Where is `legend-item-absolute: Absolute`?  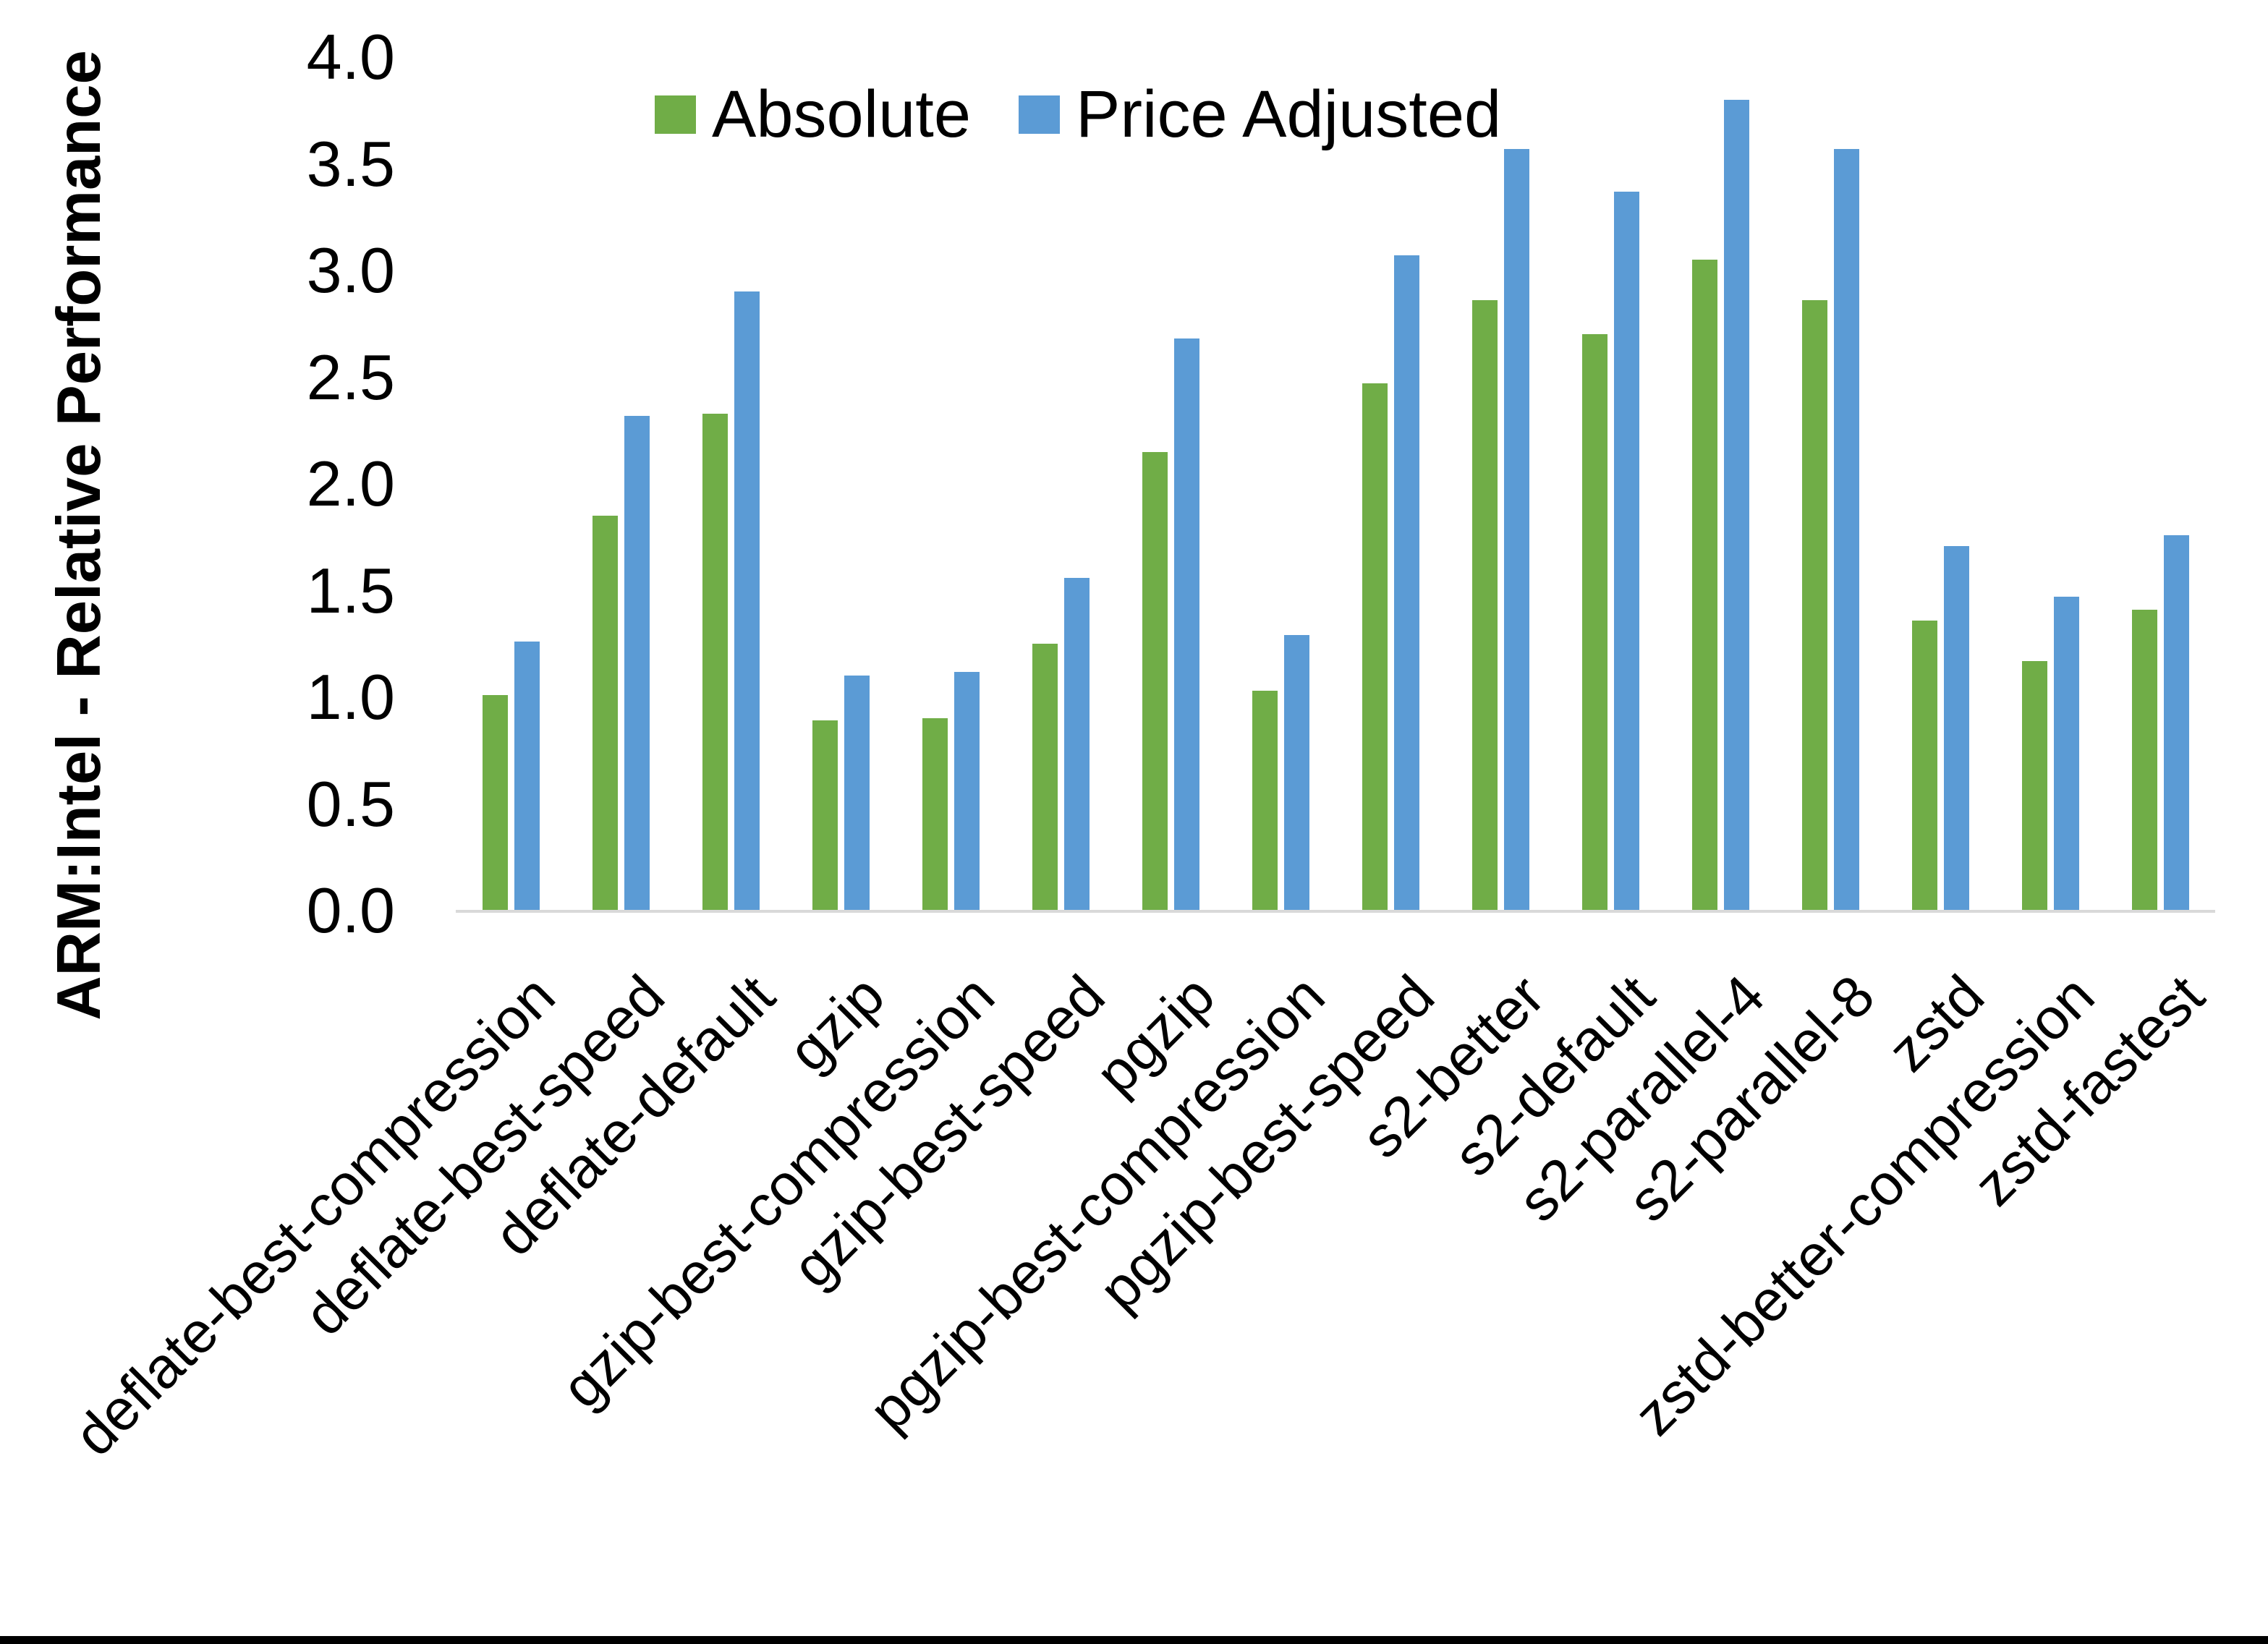
legend-item-absolute: Absolute is located at coordinates (813, 114).